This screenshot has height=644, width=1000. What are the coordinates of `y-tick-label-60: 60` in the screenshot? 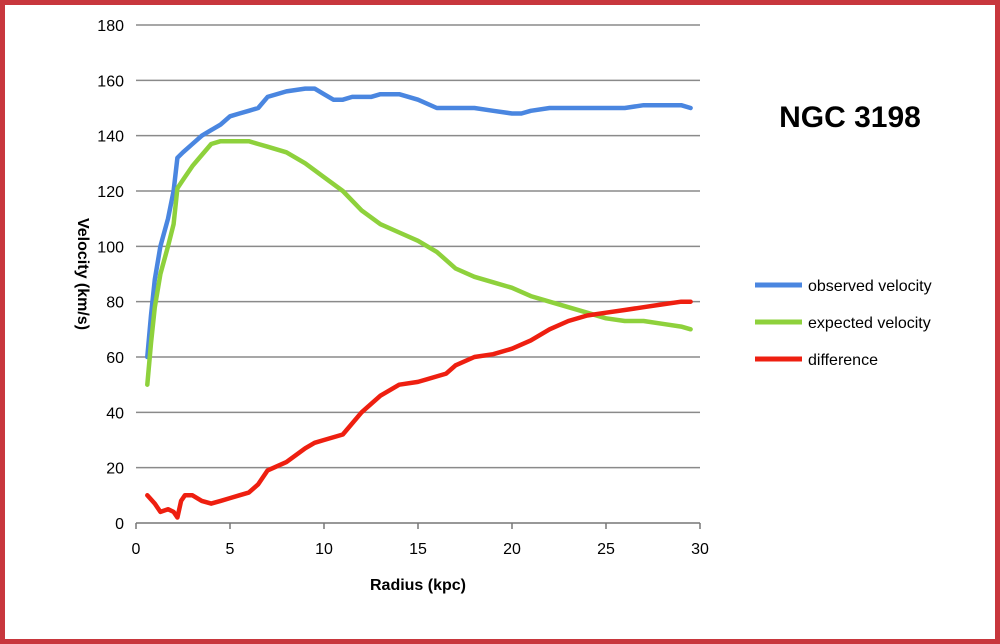 It's located at (115, 358).